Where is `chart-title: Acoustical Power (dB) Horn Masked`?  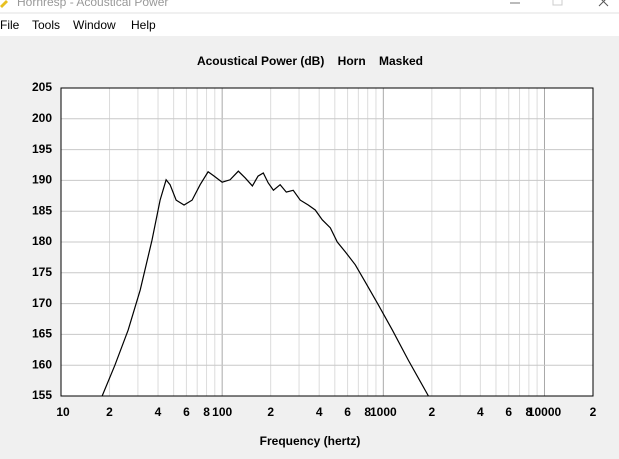
chart-title: Acoustical Power (dB) Horn Masked is located at coordinates (310, 61).